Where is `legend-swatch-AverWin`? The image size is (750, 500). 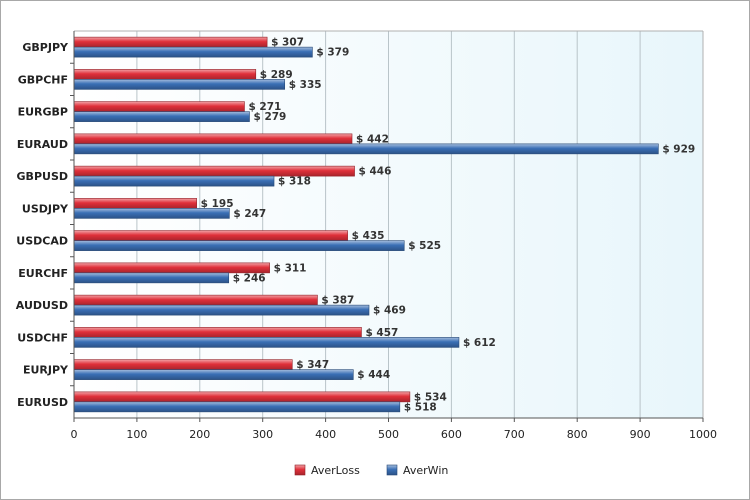 legend-swatch-AverWin is located at coordinates (392, 470).